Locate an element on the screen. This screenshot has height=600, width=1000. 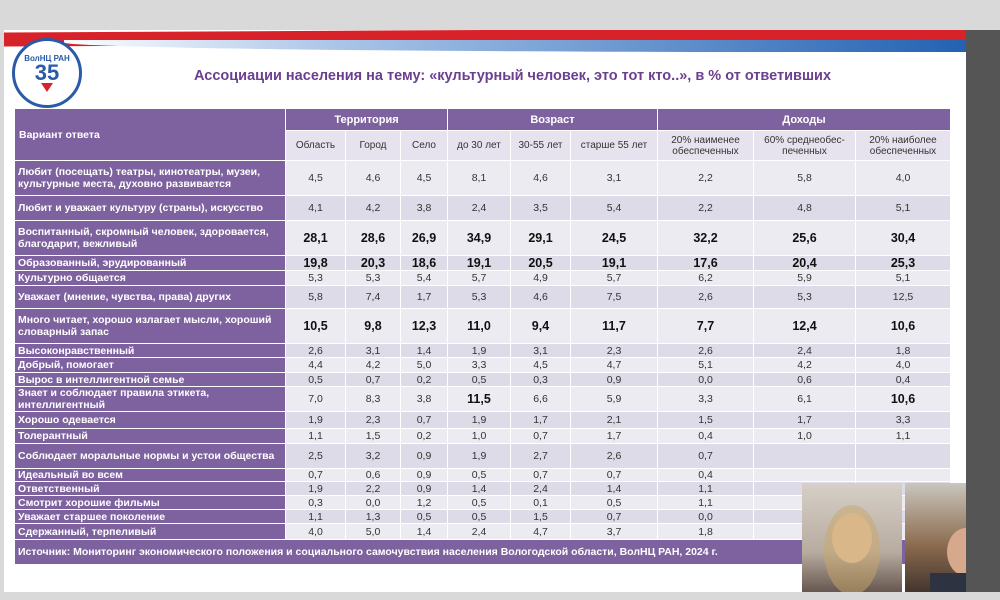
table-cell: 3,1 is located at coordinates (373, 350).